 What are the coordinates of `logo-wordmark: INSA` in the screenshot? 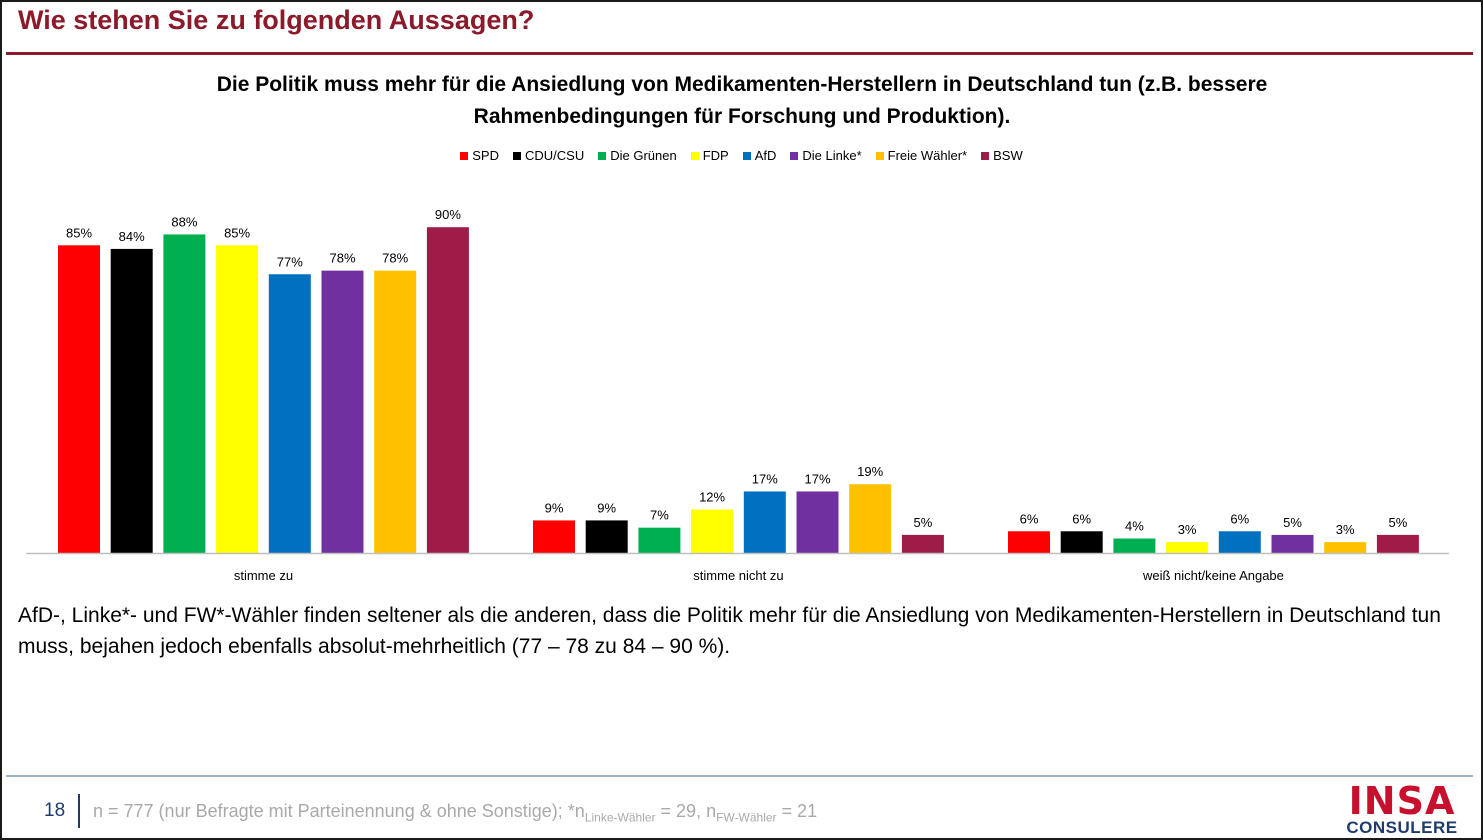 It's located at (1402, 801).